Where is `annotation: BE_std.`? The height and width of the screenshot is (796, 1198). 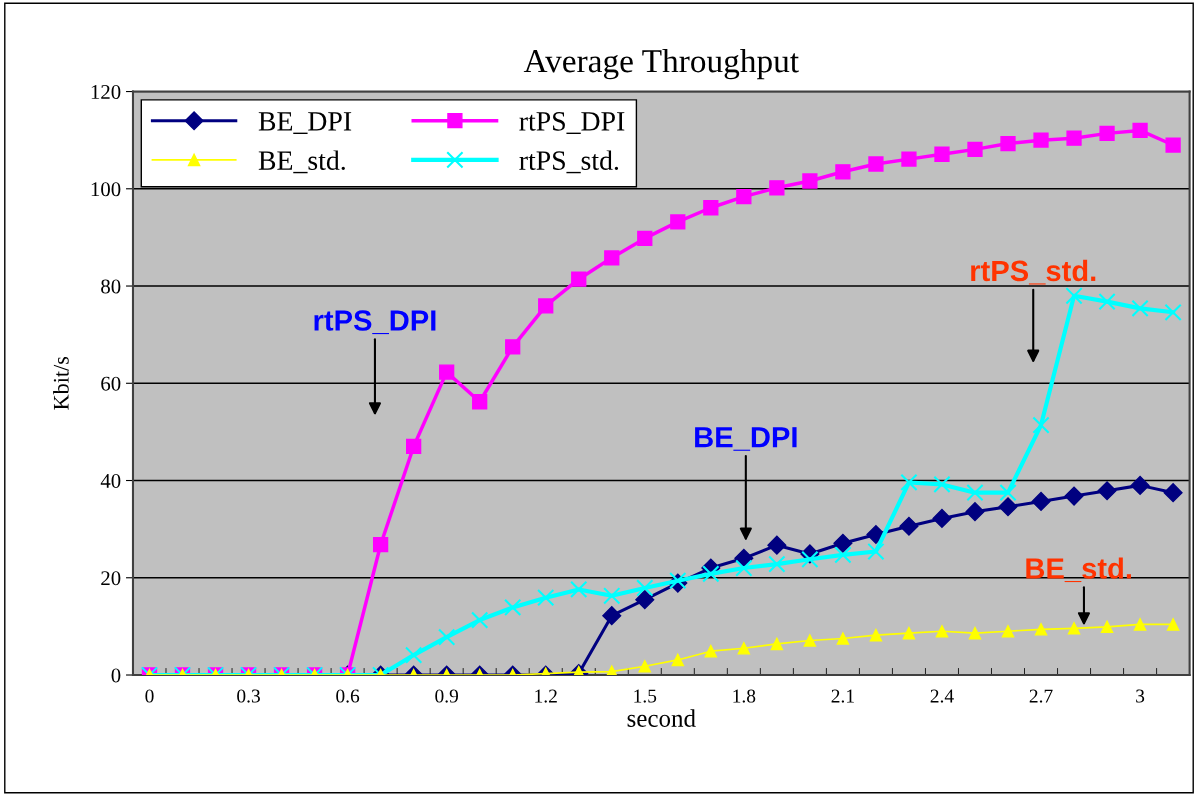 annotation: BE_std. is located at coordinates (1078, 570).